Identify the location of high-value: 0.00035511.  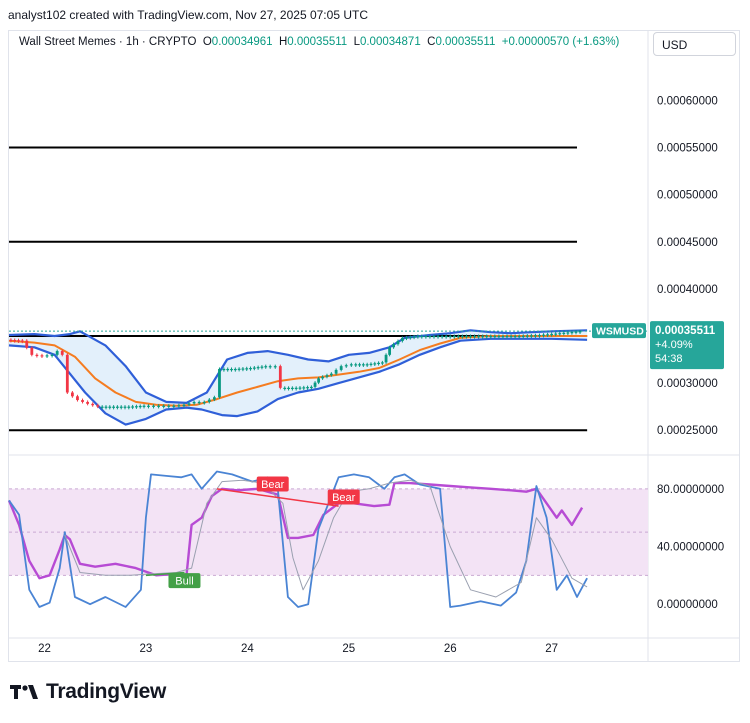
(317, 42).